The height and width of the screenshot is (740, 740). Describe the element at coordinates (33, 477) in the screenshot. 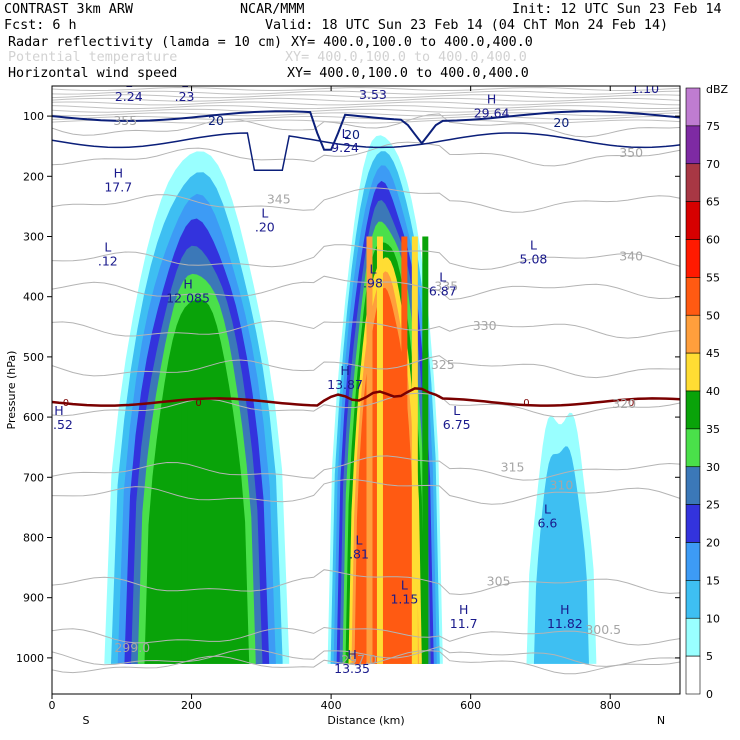

I see `y-tick-label: 700` at that location.